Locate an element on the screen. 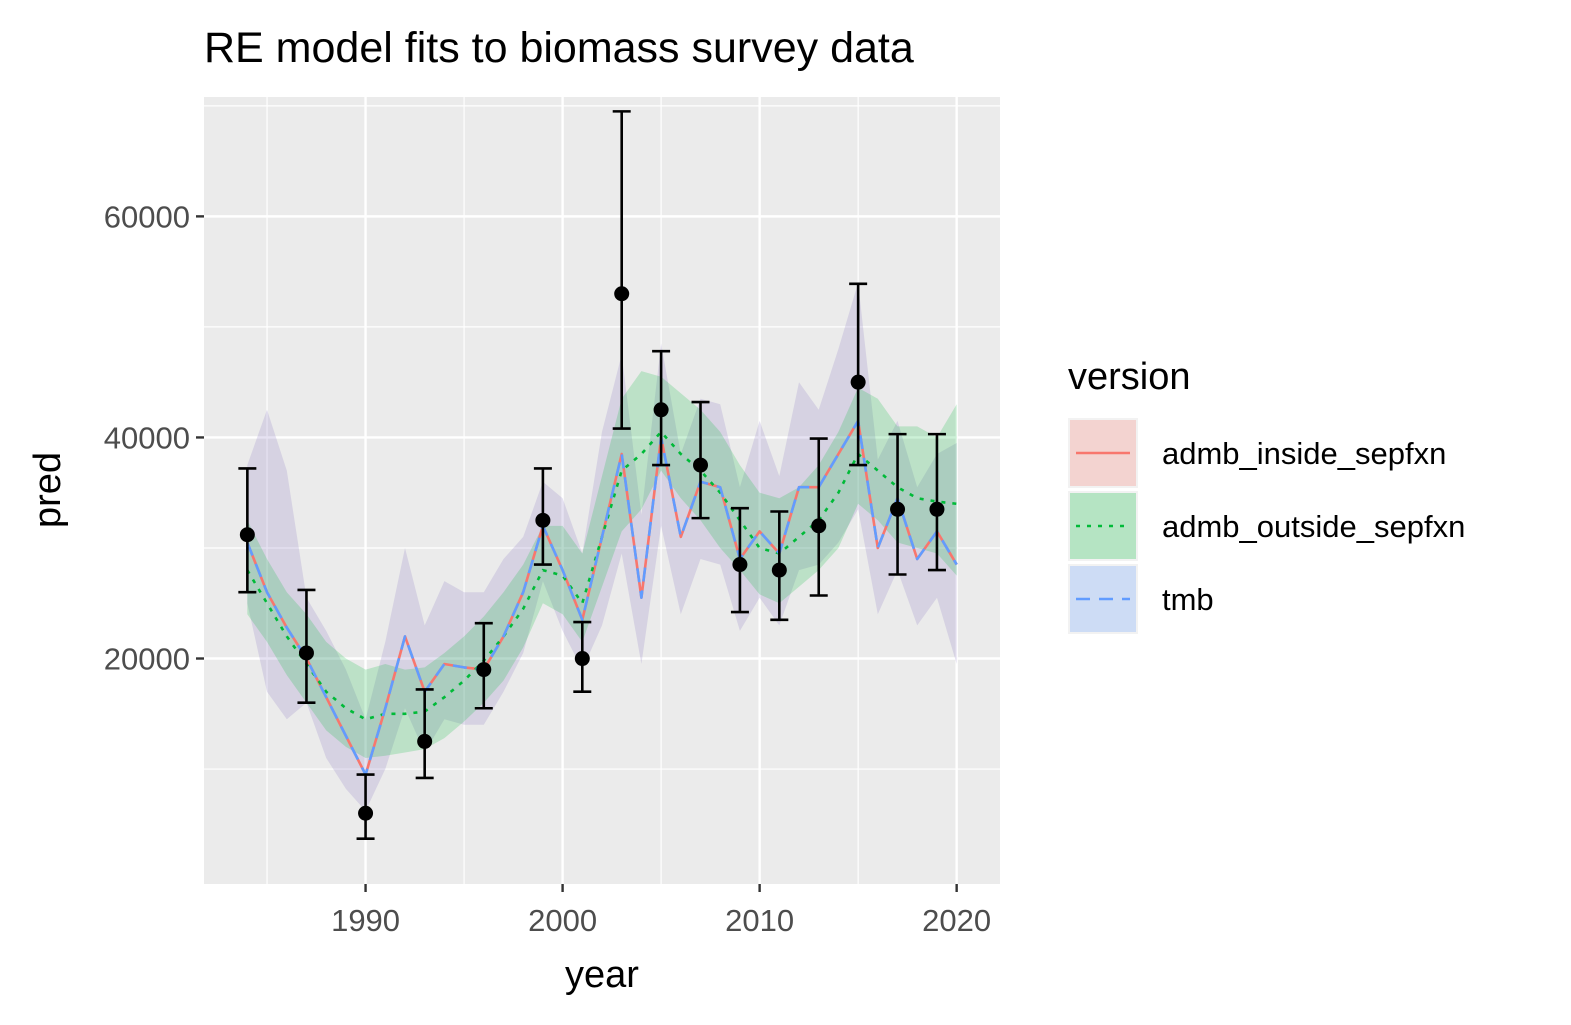 The image size is (1571, 1025). observation-1993 is located at coordinates (424, 734).